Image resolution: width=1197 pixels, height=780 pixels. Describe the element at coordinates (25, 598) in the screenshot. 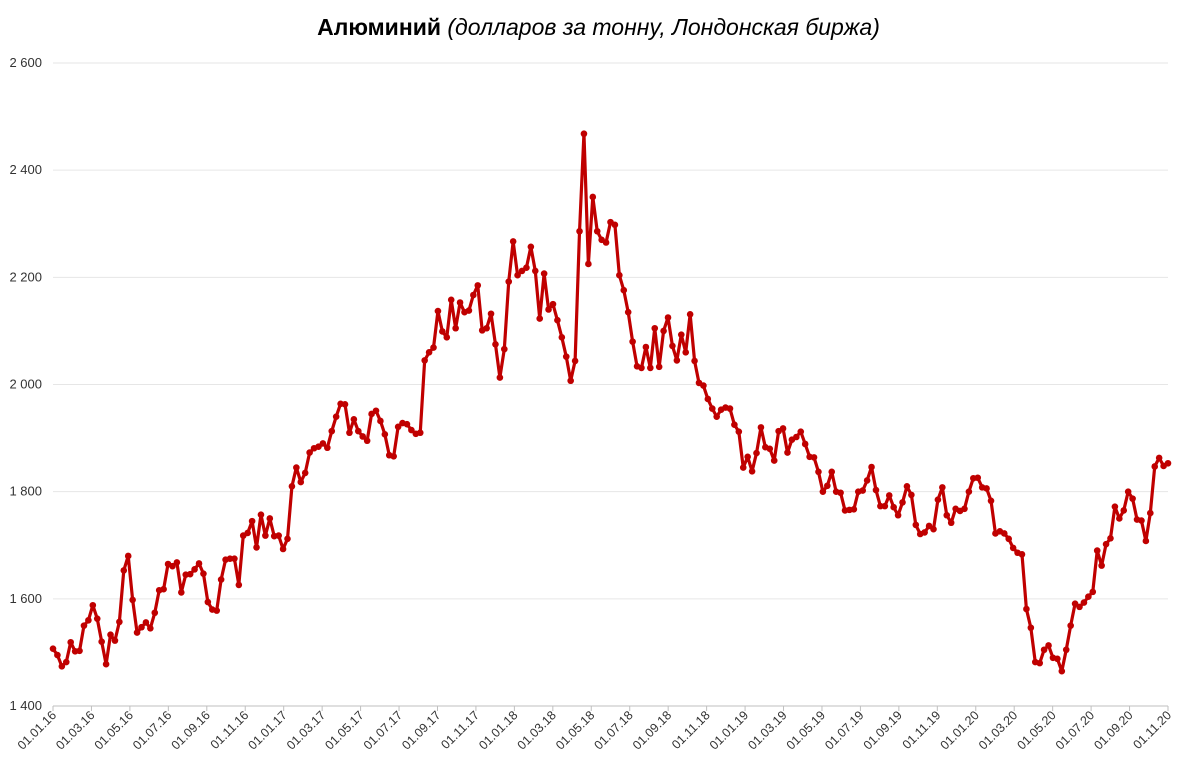

I see `y-tick-label: 1 600` at that location.